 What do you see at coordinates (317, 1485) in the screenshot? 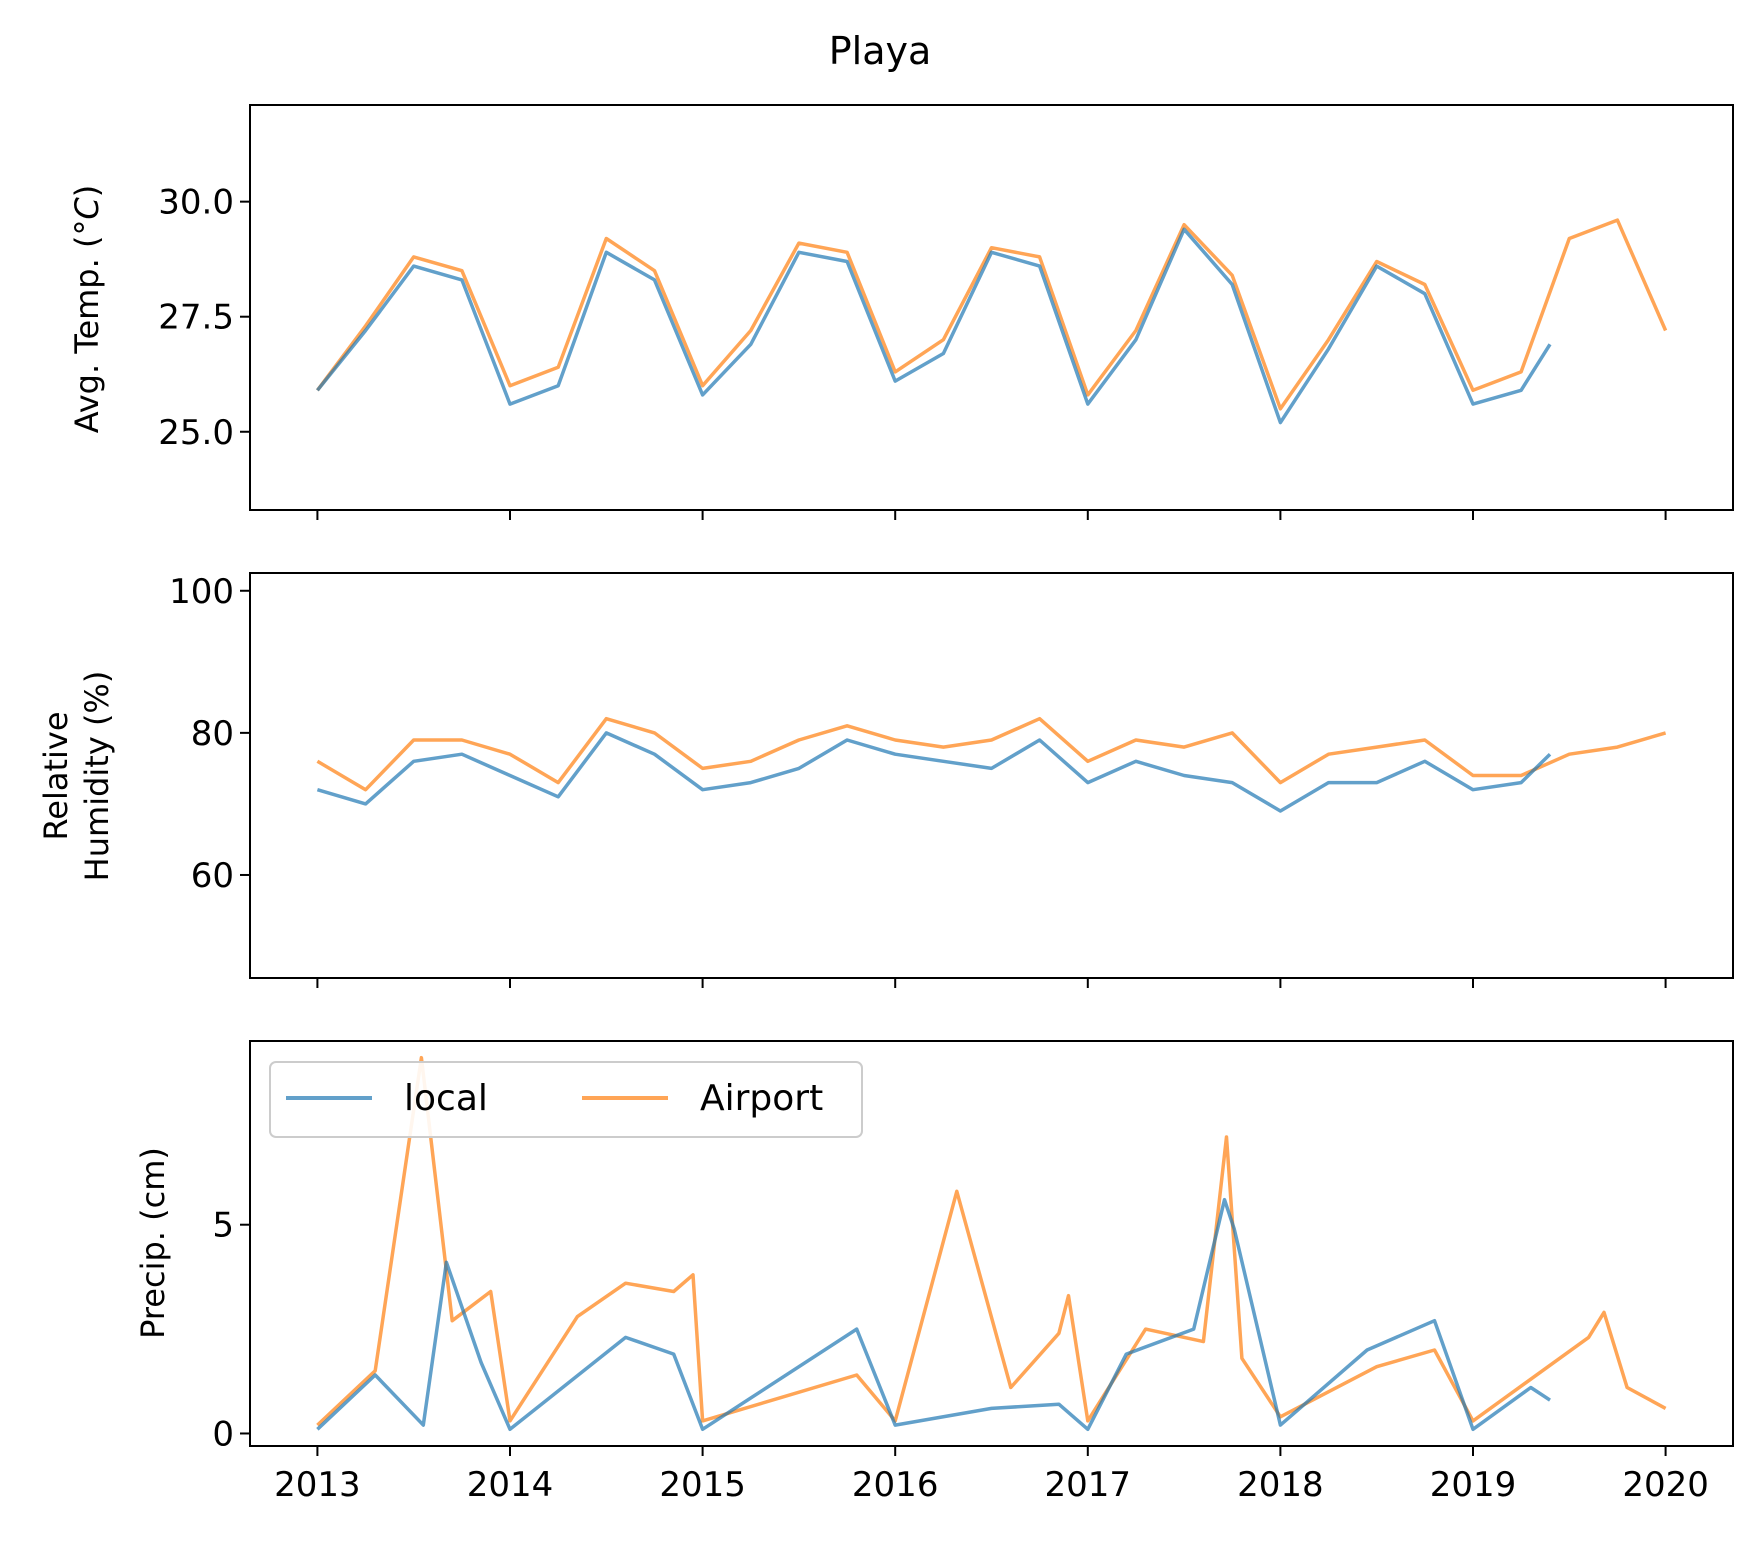
I see `x-tick-label-2013: 2013` at bounding box center [317, 1485].